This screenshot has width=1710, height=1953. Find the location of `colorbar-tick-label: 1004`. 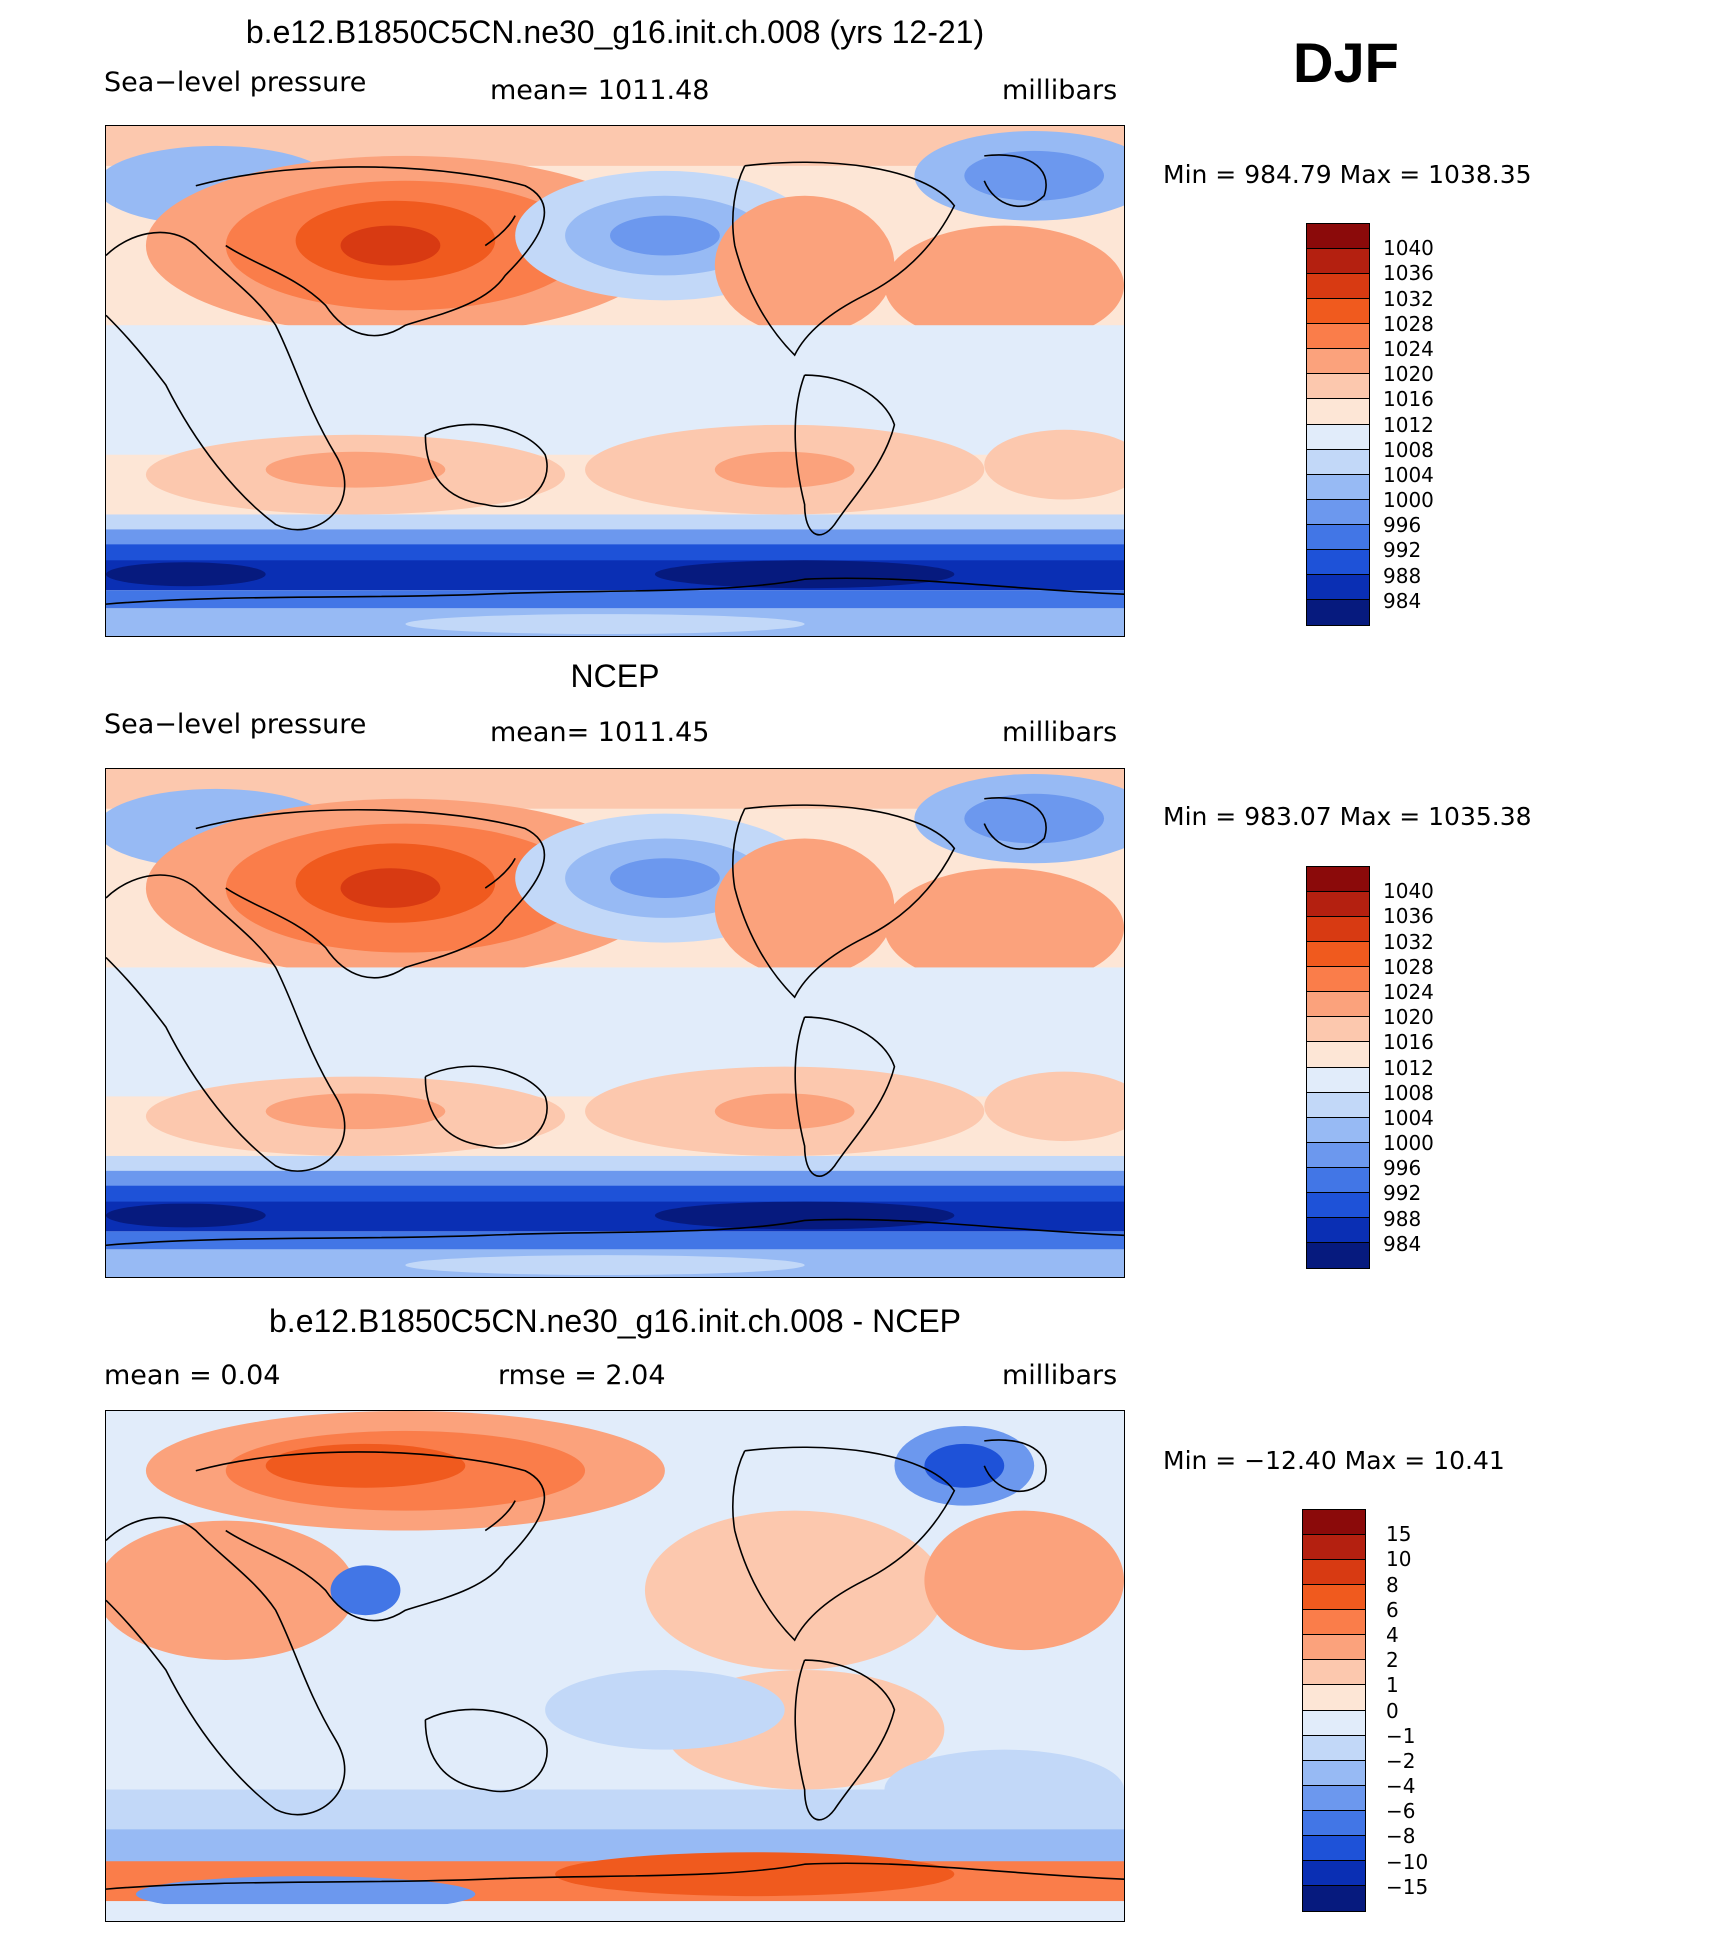

colorbar-tick-label: 1004 is located at coordinates (1408, 1117).